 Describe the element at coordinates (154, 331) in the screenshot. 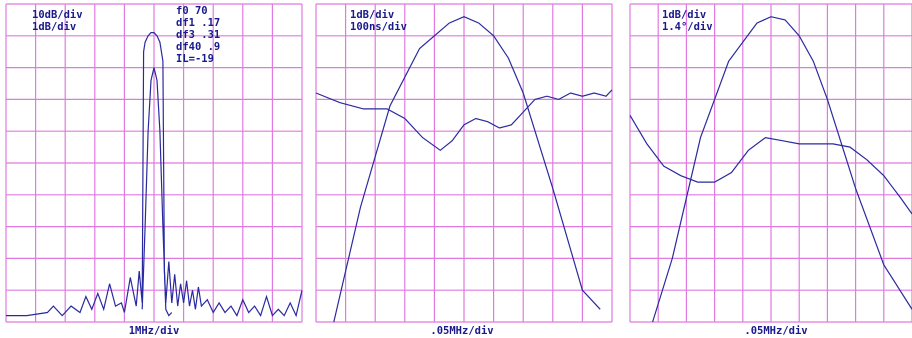

I see `x-axis-label: 1MHz/div` at that location.